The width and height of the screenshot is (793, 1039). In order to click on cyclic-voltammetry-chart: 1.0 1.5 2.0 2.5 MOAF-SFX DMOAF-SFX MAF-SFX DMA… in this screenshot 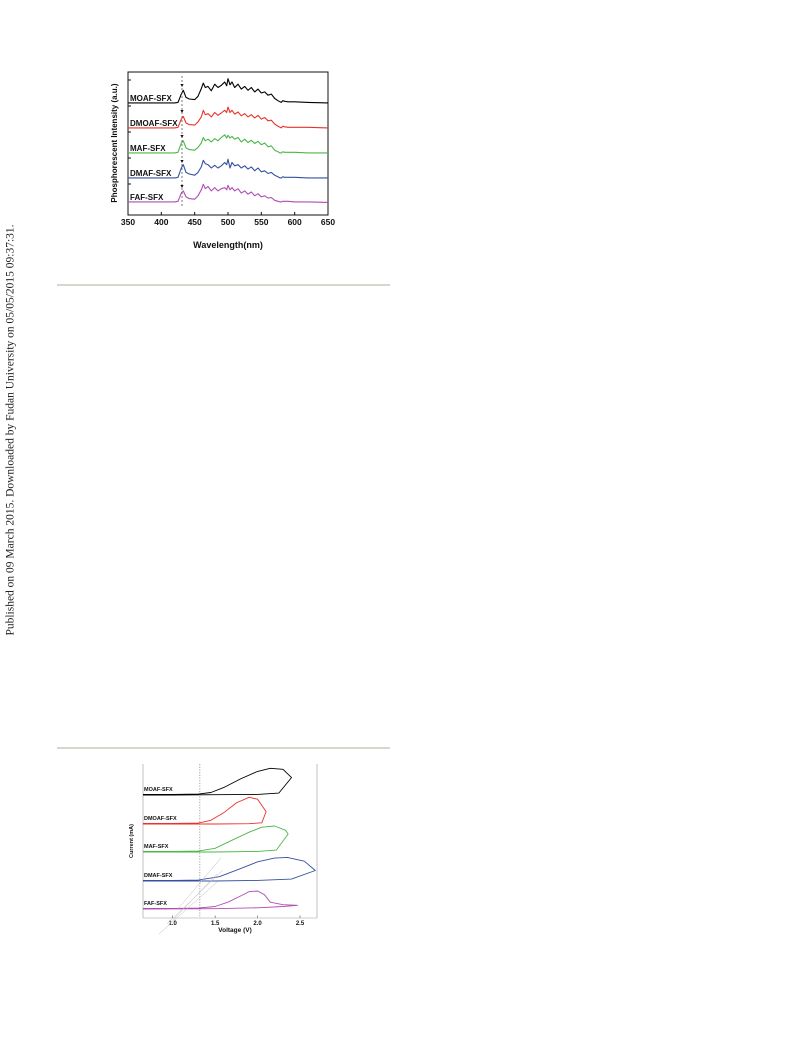, I will do `click(223, 849)`.